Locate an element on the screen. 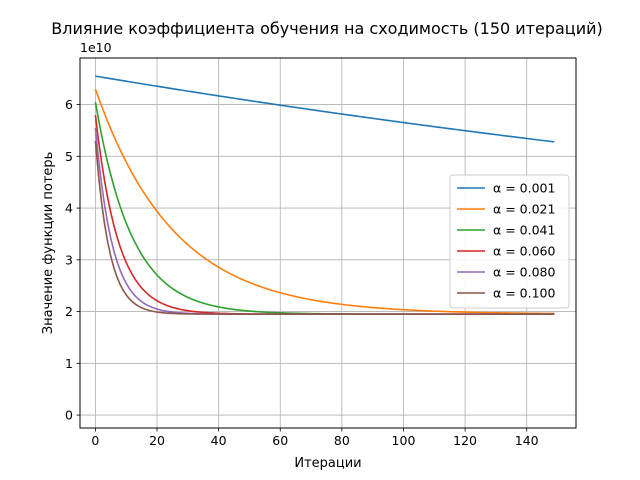 This screenshot has height=480, width=640. legend-label-6: α = 0.100 is located at coordinates (524, 293).